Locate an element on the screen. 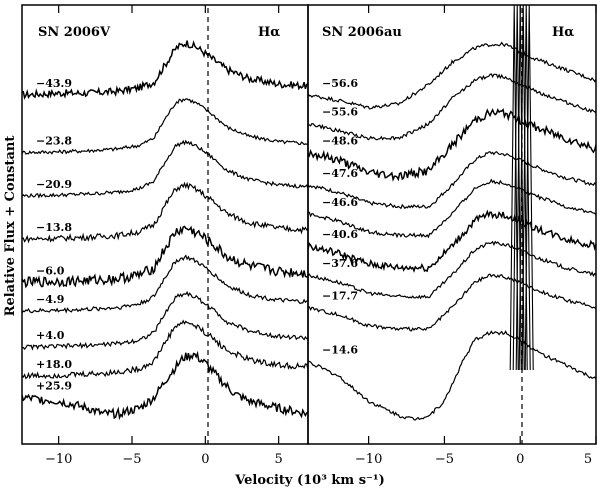  left-tick-label-1: −10 is located at coordinates (58, 459).